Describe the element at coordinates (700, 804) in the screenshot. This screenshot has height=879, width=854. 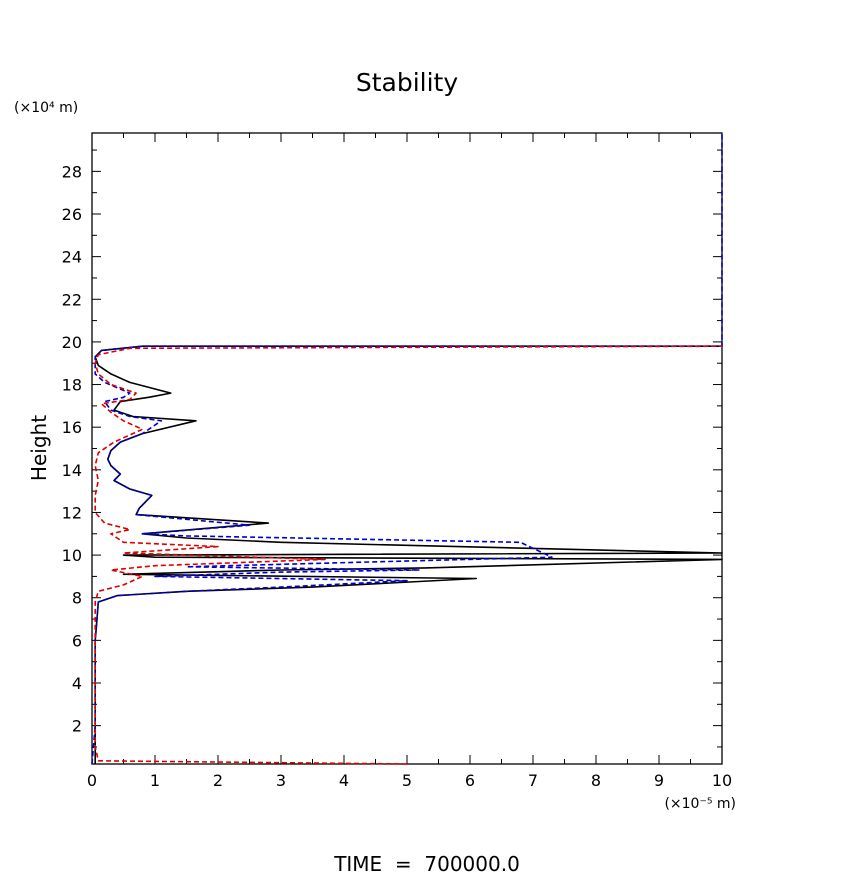
I see `x-unit-label: (×10⁻⁵ m)` at that location.